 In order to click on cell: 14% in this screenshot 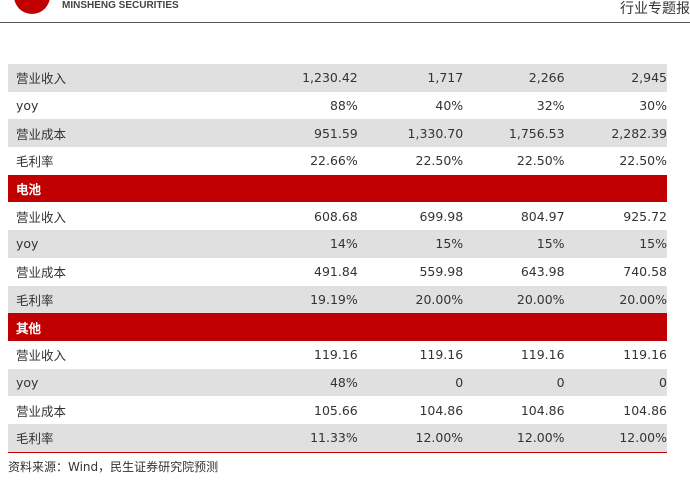, I will do `click(259, 244)`.